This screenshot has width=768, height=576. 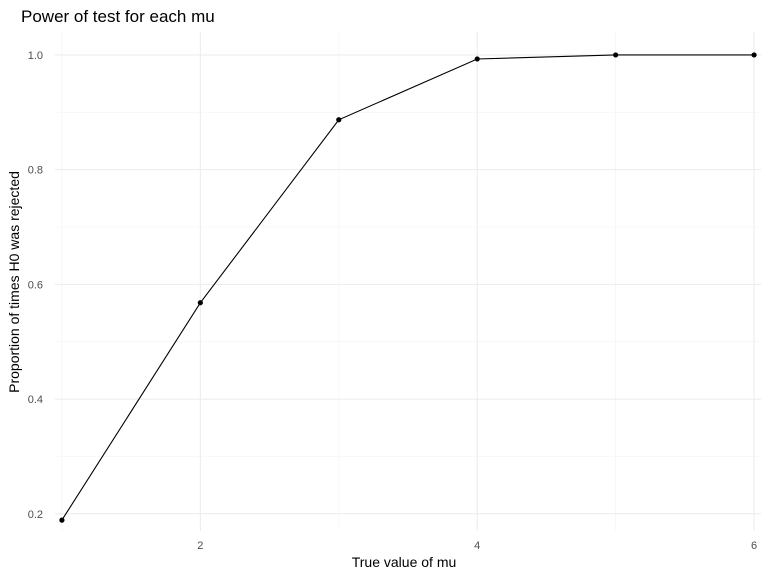 I want to click on x-tick-label: 4, so click(x=477, y=546).